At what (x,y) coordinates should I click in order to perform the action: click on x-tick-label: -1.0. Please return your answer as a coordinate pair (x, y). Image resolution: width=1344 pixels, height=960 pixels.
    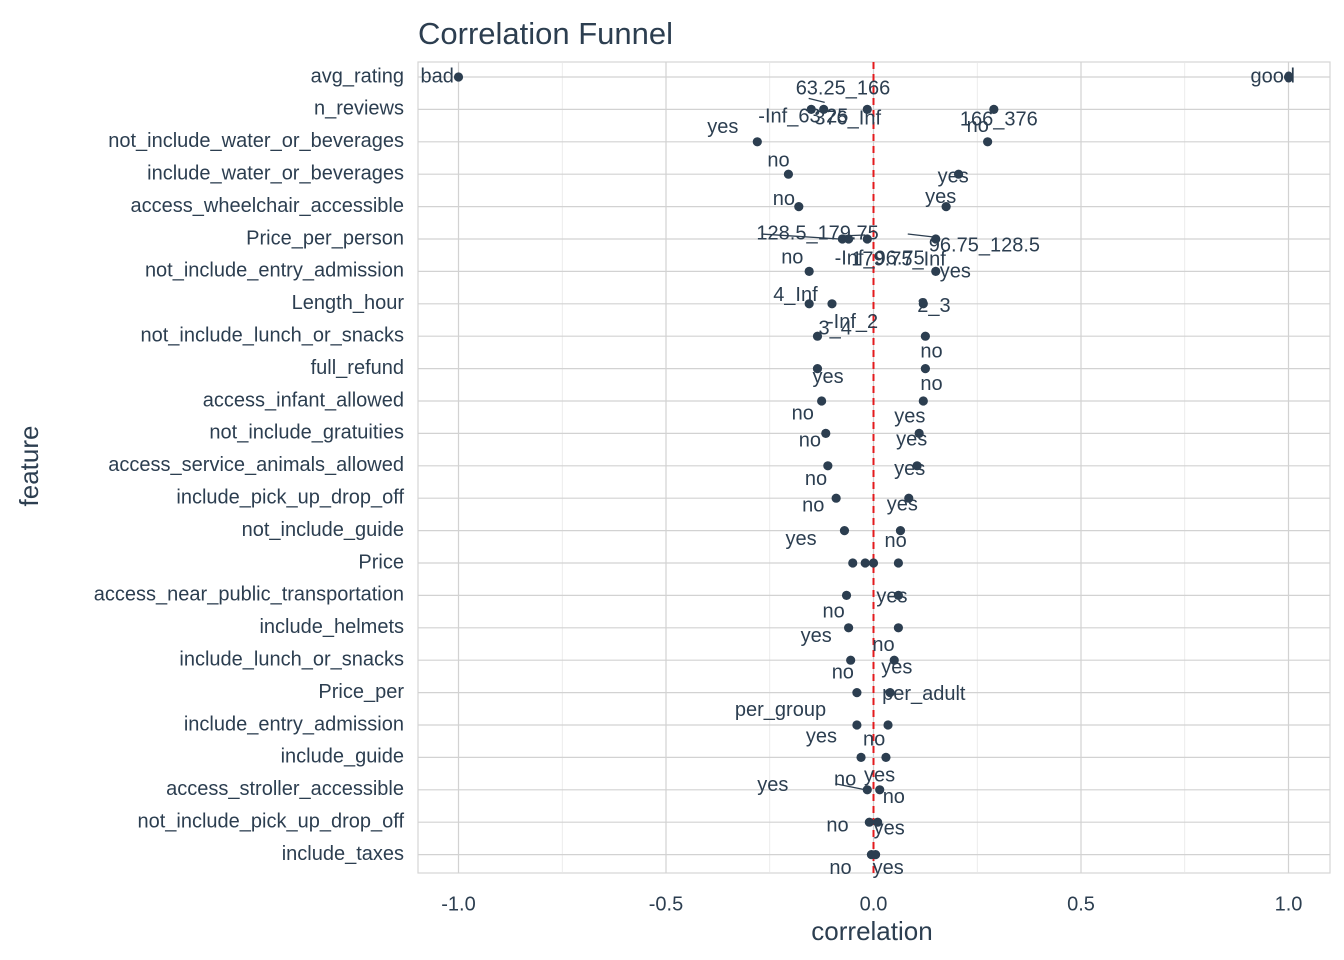
    Looking at the image, I should click on (458, 904).